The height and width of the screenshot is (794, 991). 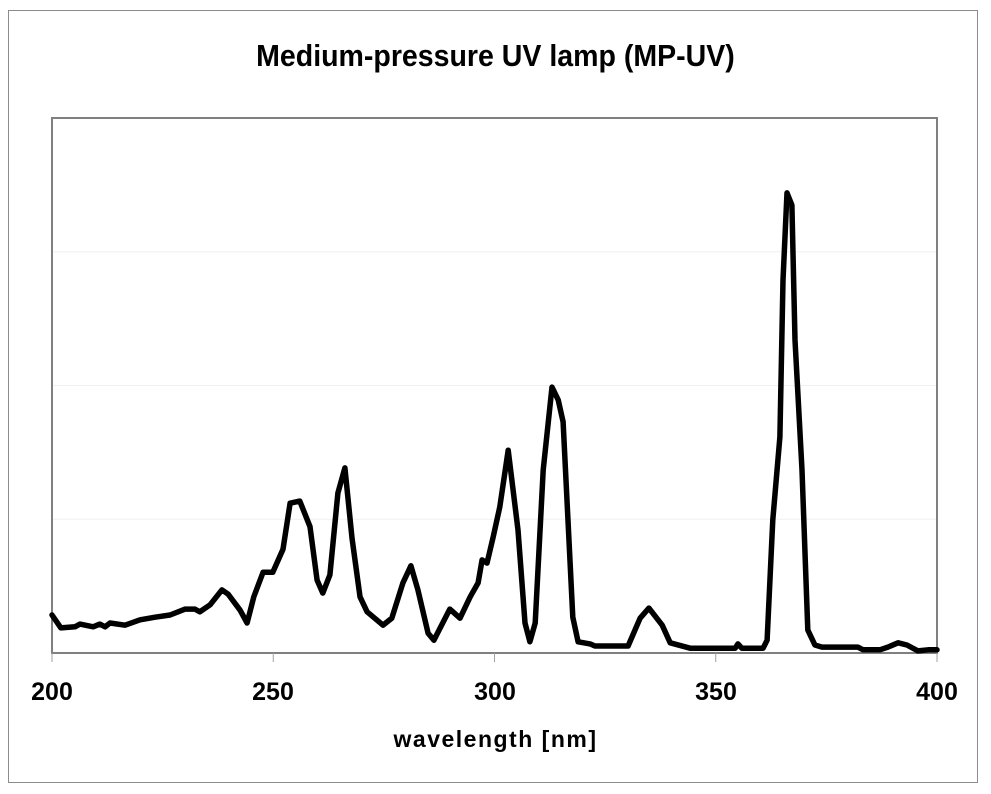 I want to click on x-tick-label-300: 300, so click(x=495, y=692).